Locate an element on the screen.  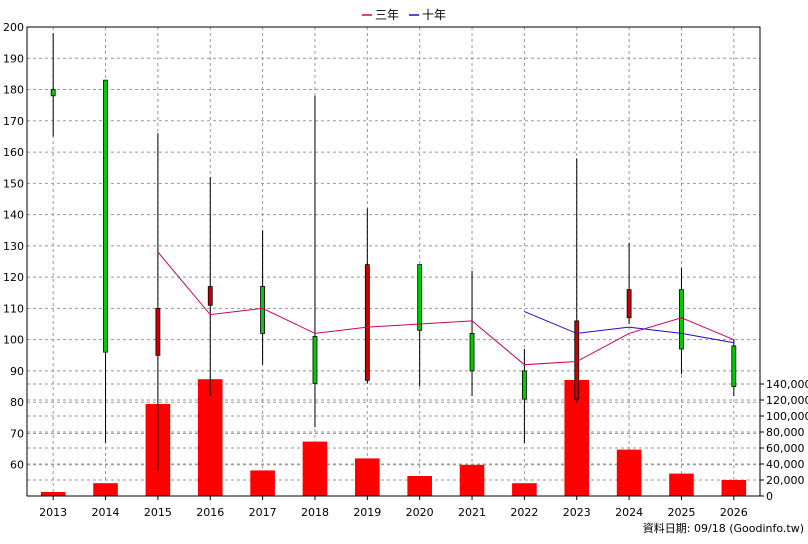
price-tick-label: 70 is located at coordinates (17, 433).